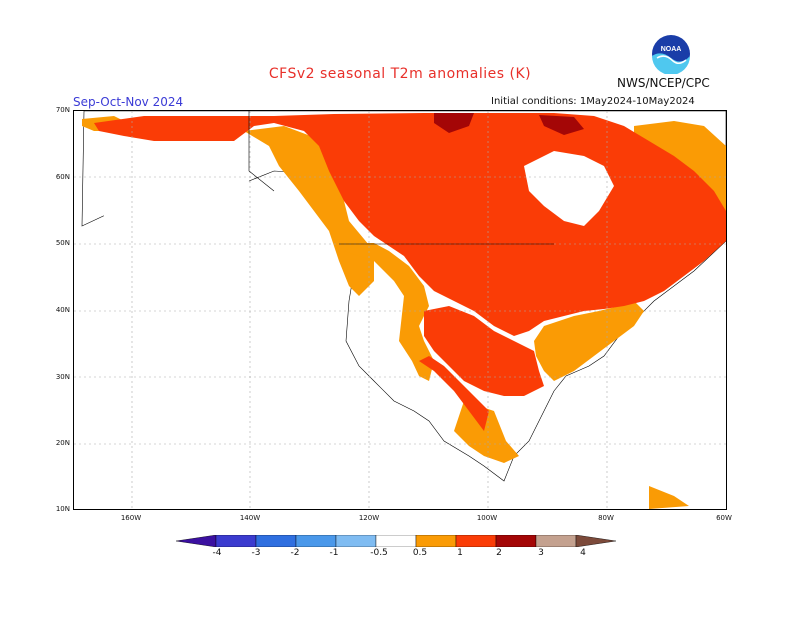  I want to click on anomaly-strong-north, so click(454, 123).